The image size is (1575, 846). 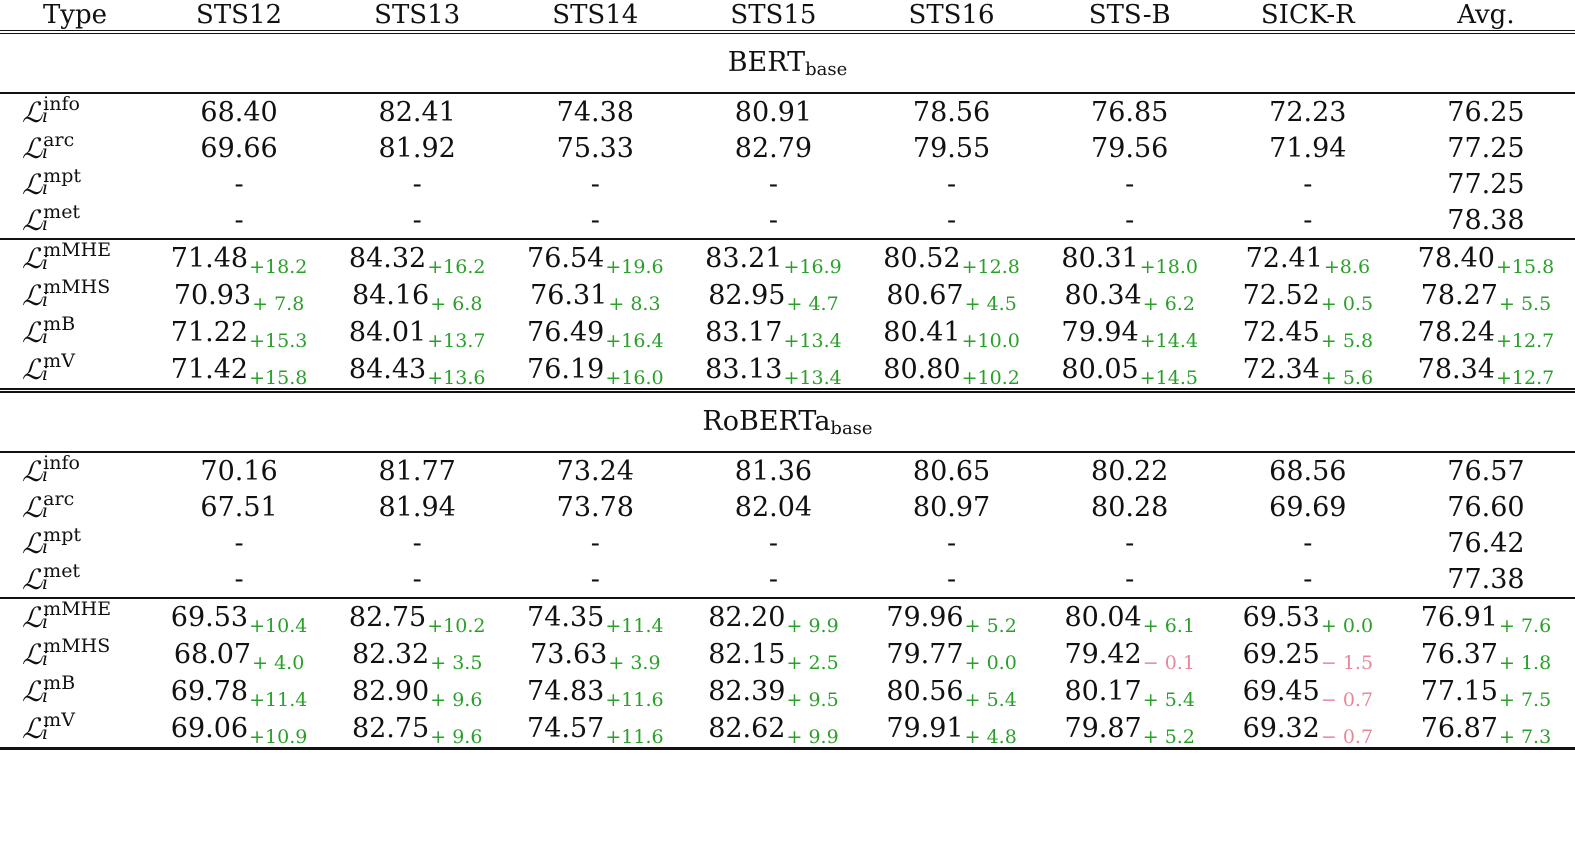 What do you see at coordinates (1525, 378) in the screenshot?
I see `cell-delta: +12.7` at bounding box center [1525, 378].